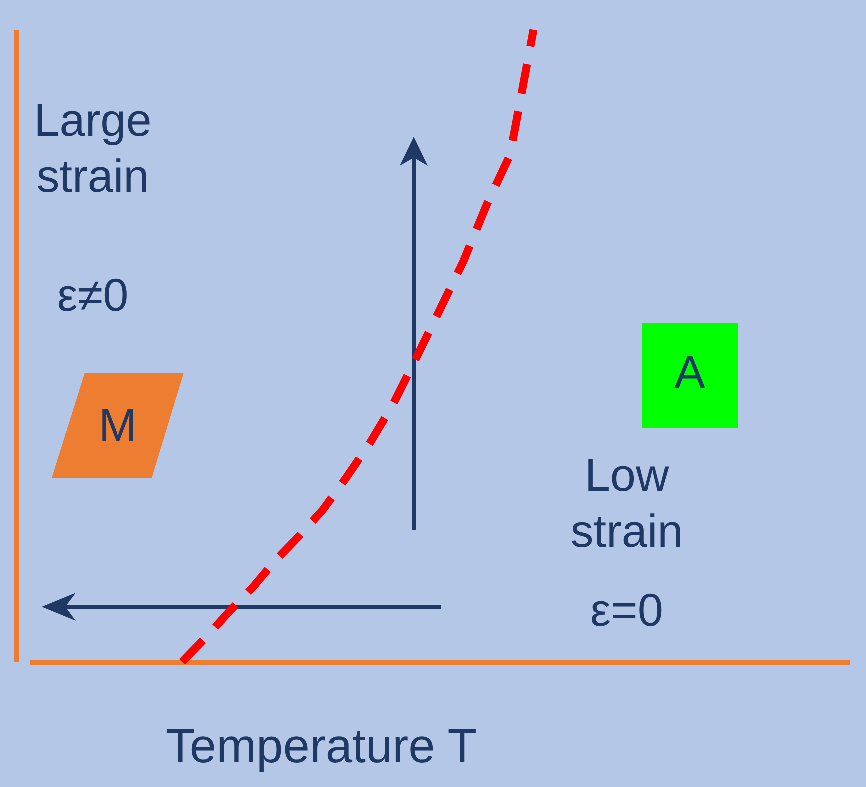 Image resolution: width=866 pixels, height=787 pixels. What do you see at coordinates (93, 295) in the screenshot?
I see `annotation: ε≠0` at bounding box center [93, 295].